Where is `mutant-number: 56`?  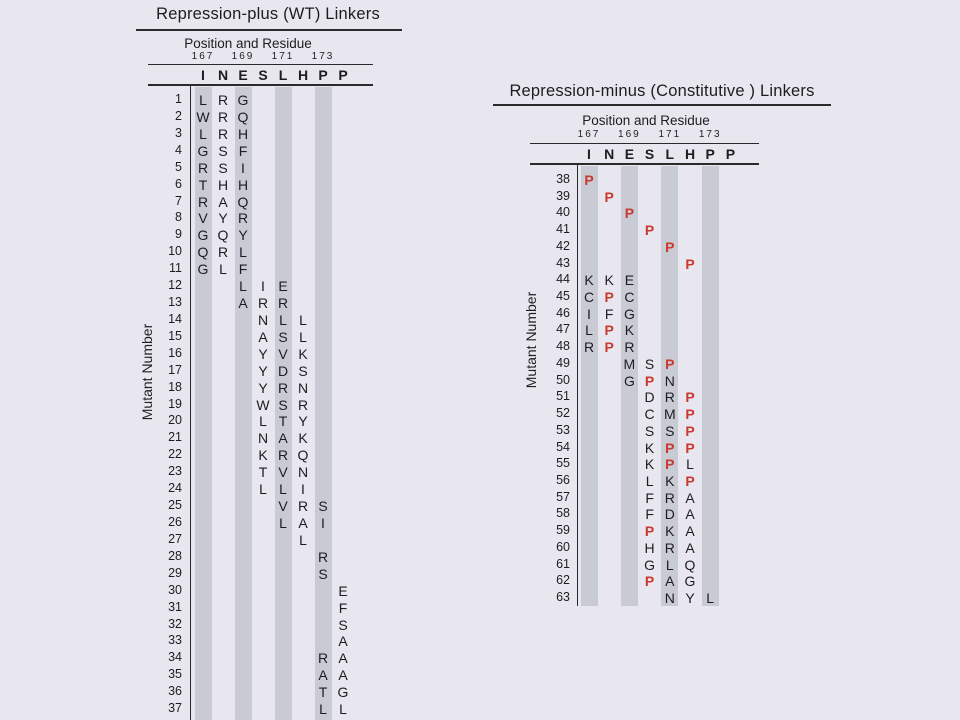
mutant-number: 56 is located at coordinates (563, 479).